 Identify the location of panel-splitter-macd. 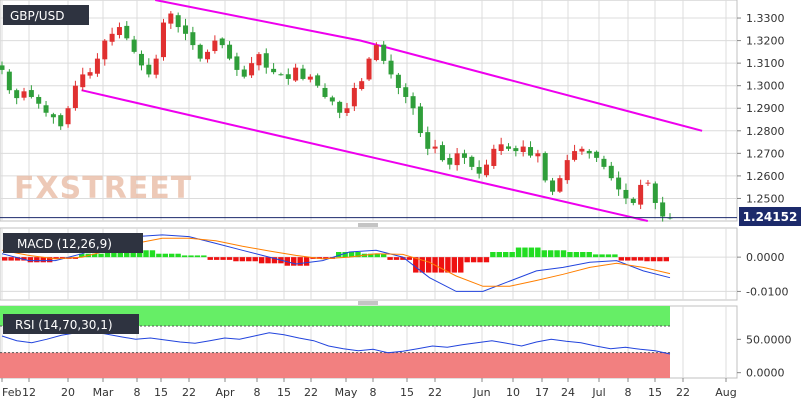
(368, 225).